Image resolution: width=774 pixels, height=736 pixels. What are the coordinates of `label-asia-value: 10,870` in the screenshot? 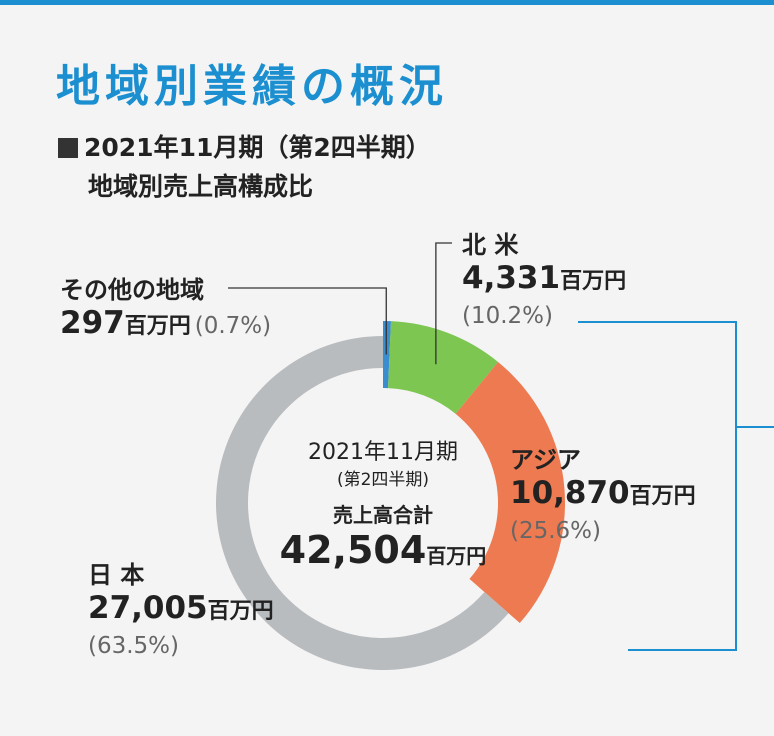 It's located at (570, 493).